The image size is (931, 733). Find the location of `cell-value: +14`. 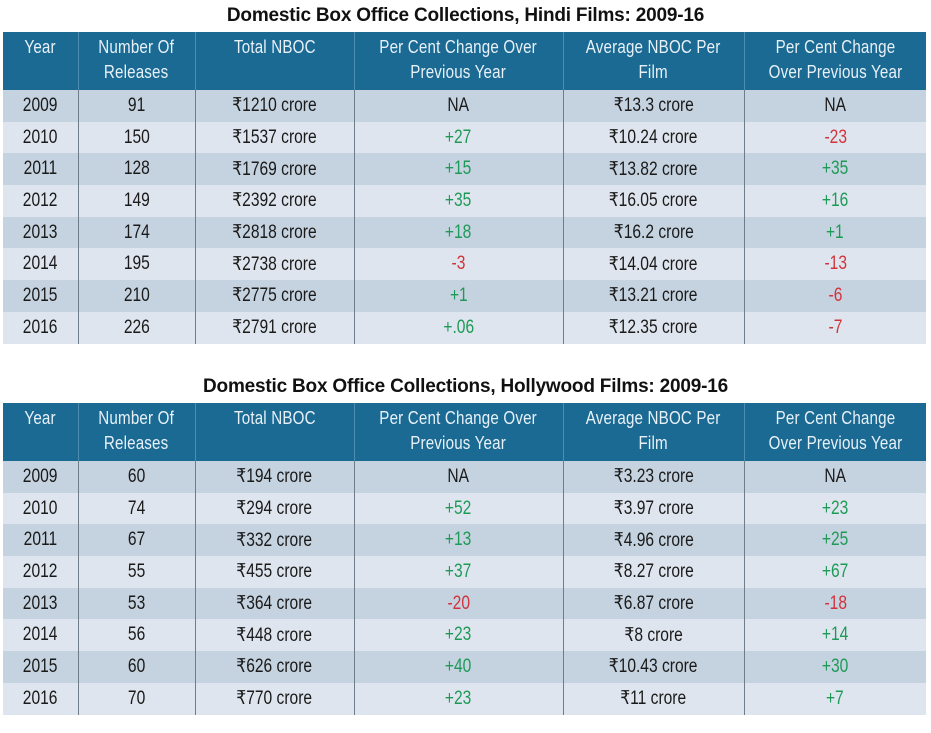

cell-value: +14 is located at coordinates (835, 635).